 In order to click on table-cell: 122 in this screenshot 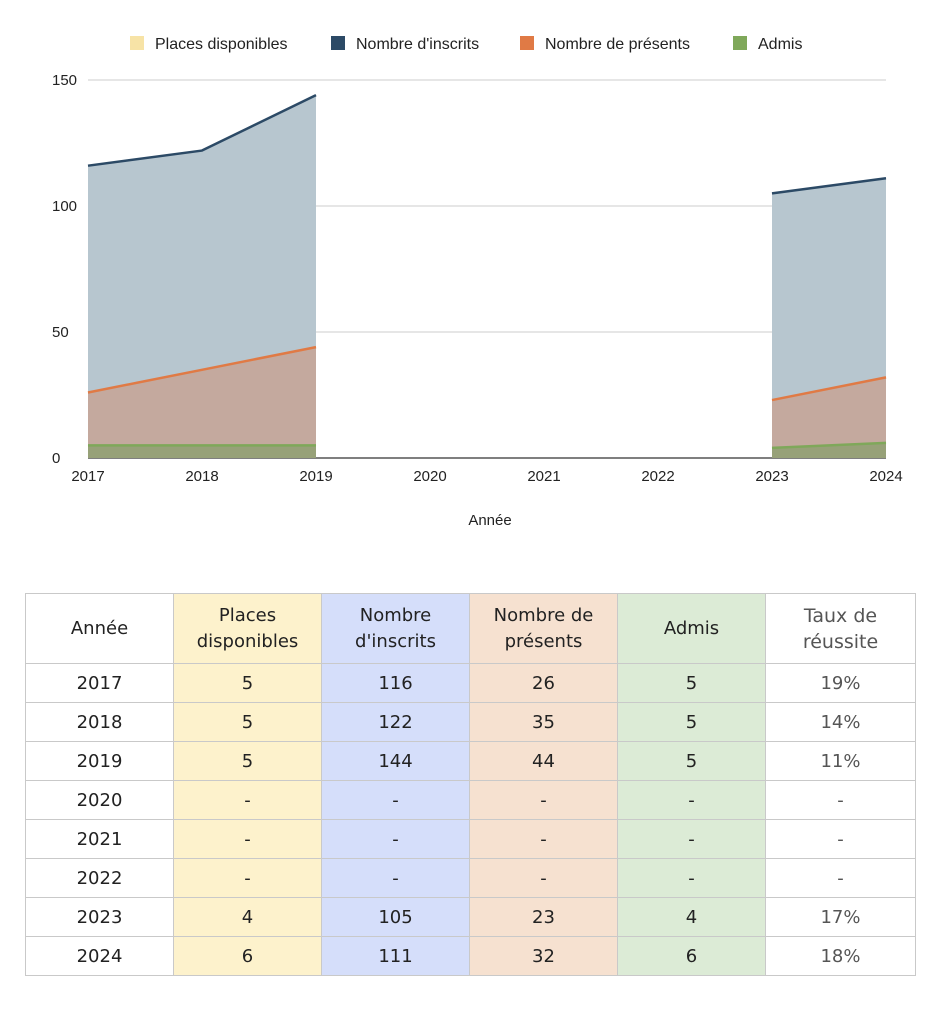, I will do `click(395, 722)`.